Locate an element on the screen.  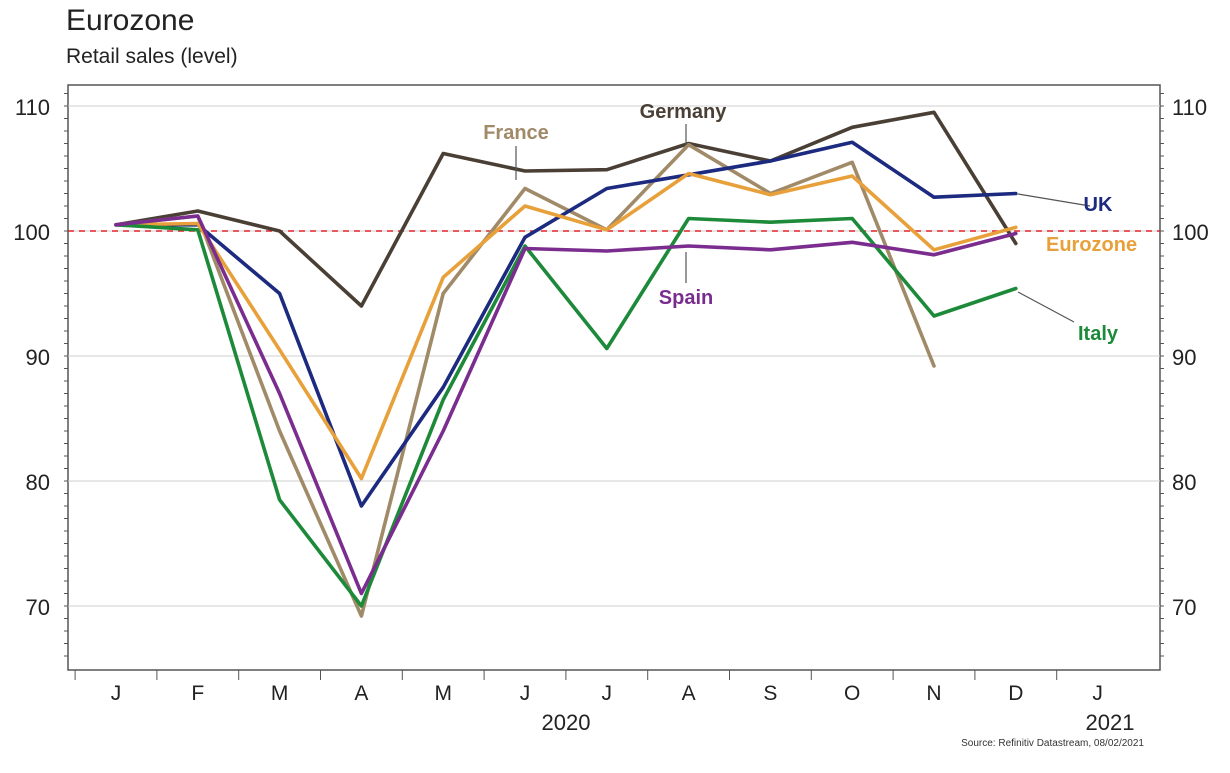
series-label-uk: UK is located at coordinates (1098, 205).